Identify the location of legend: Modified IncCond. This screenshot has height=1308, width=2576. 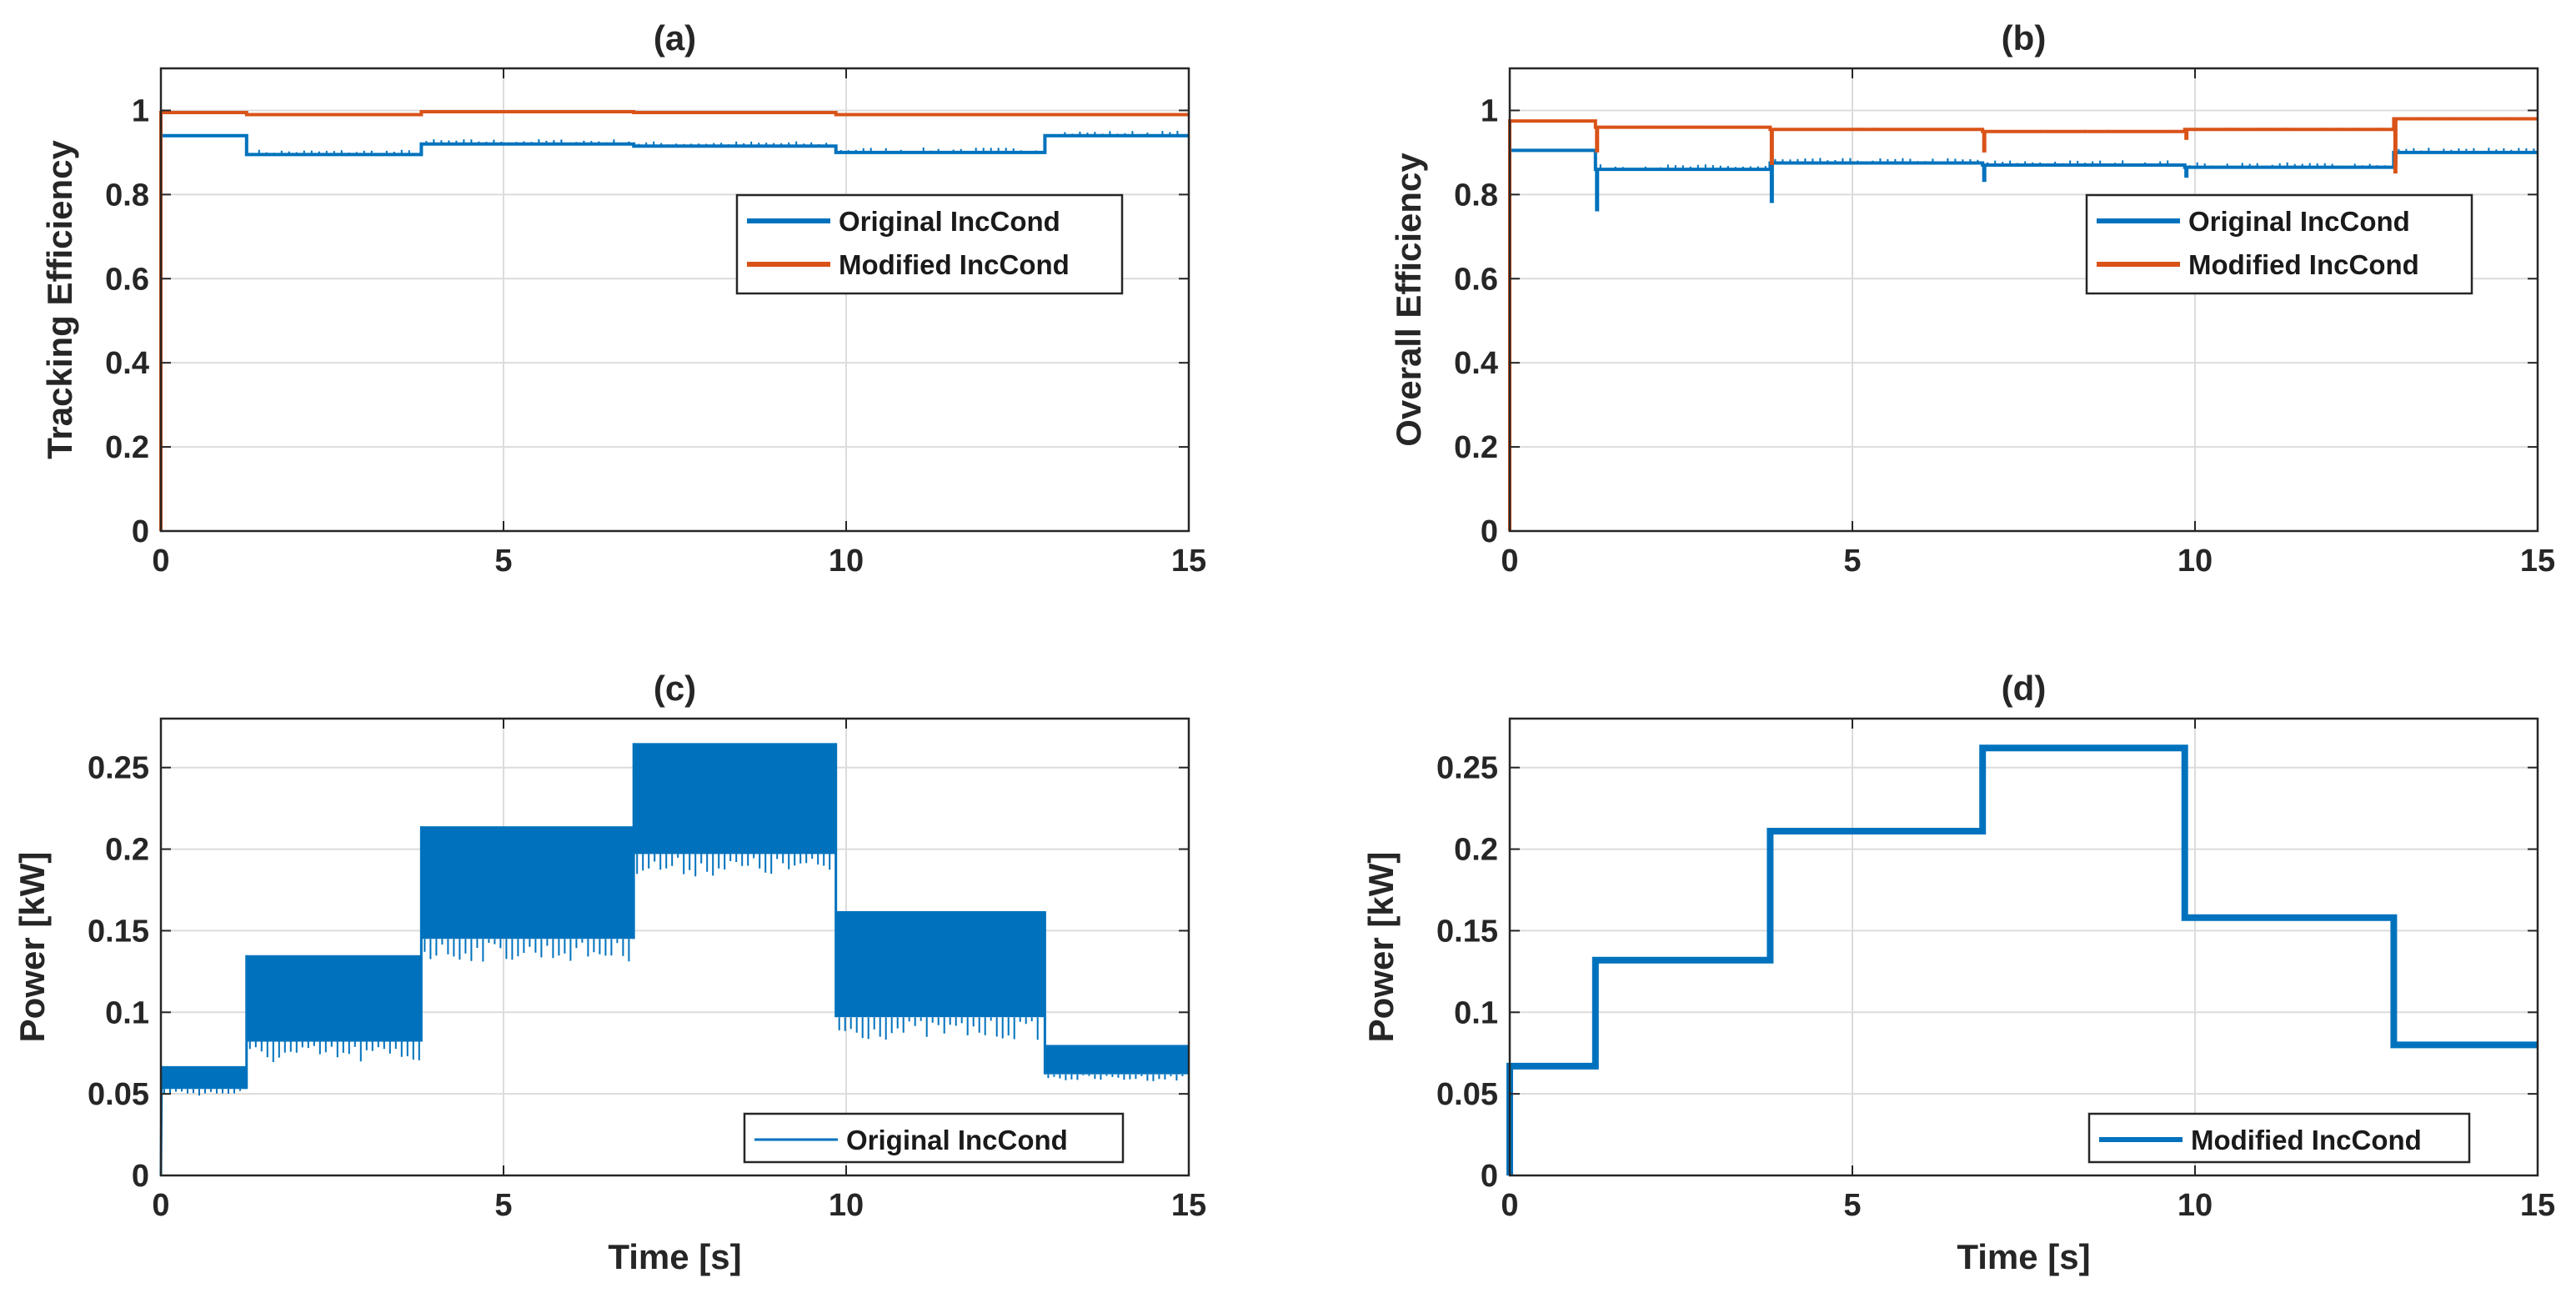
(2279, 1138).